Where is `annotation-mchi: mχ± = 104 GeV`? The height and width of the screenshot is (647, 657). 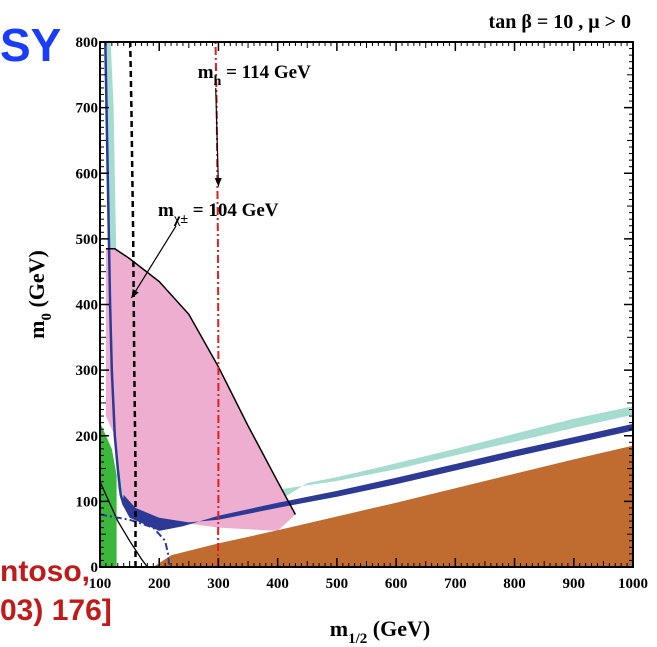 annotation-mchi: mχ± = 104 GeV is located at coordinates (218, 213).